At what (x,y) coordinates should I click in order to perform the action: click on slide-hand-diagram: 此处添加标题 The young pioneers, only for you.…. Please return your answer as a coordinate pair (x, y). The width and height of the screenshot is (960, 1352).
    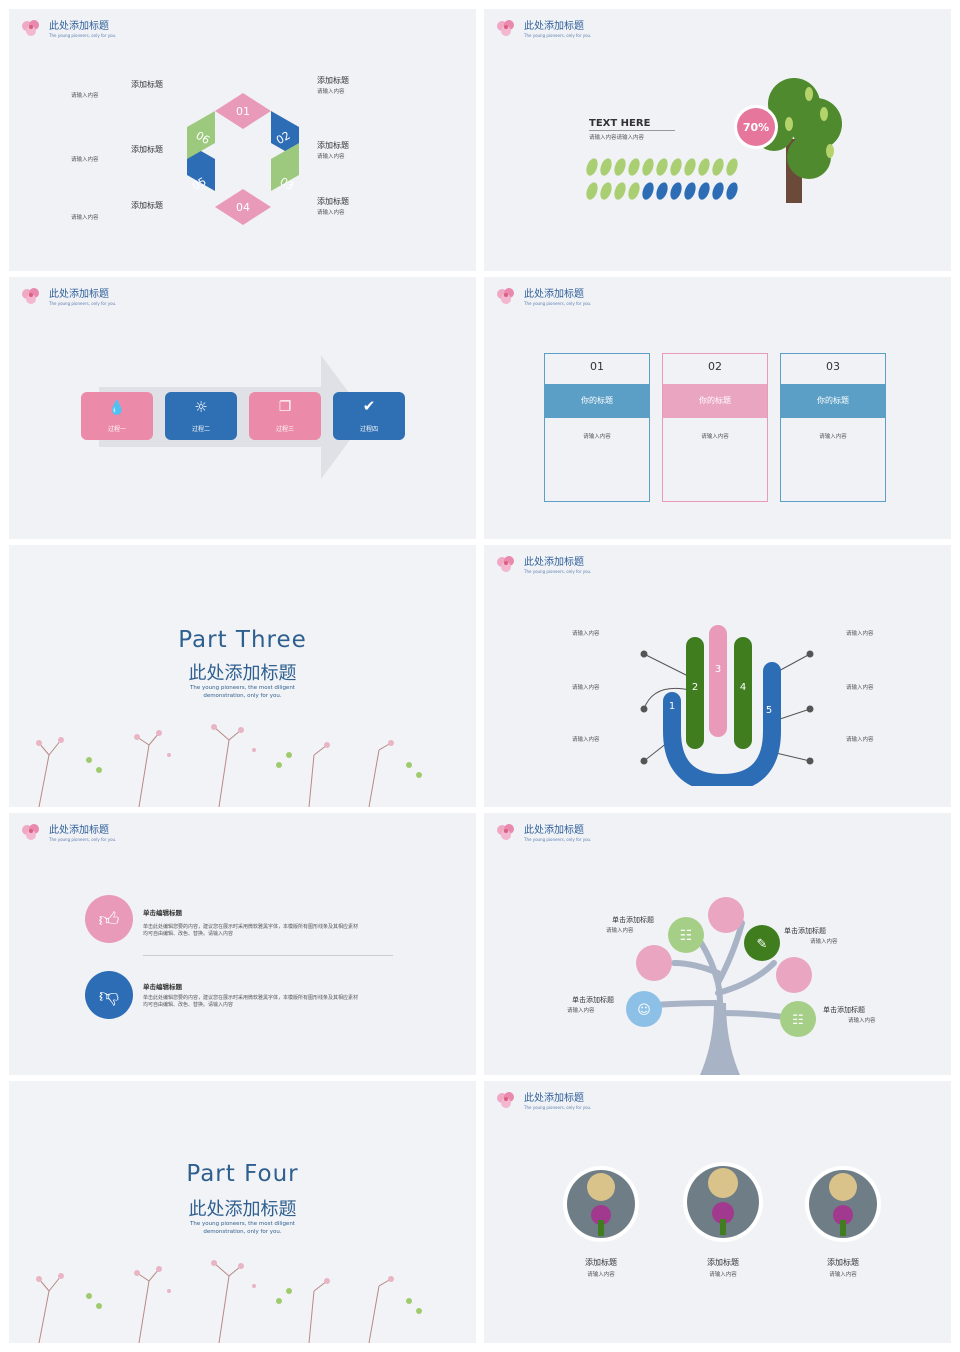
    Looking at the image, I should click on (717, 676).